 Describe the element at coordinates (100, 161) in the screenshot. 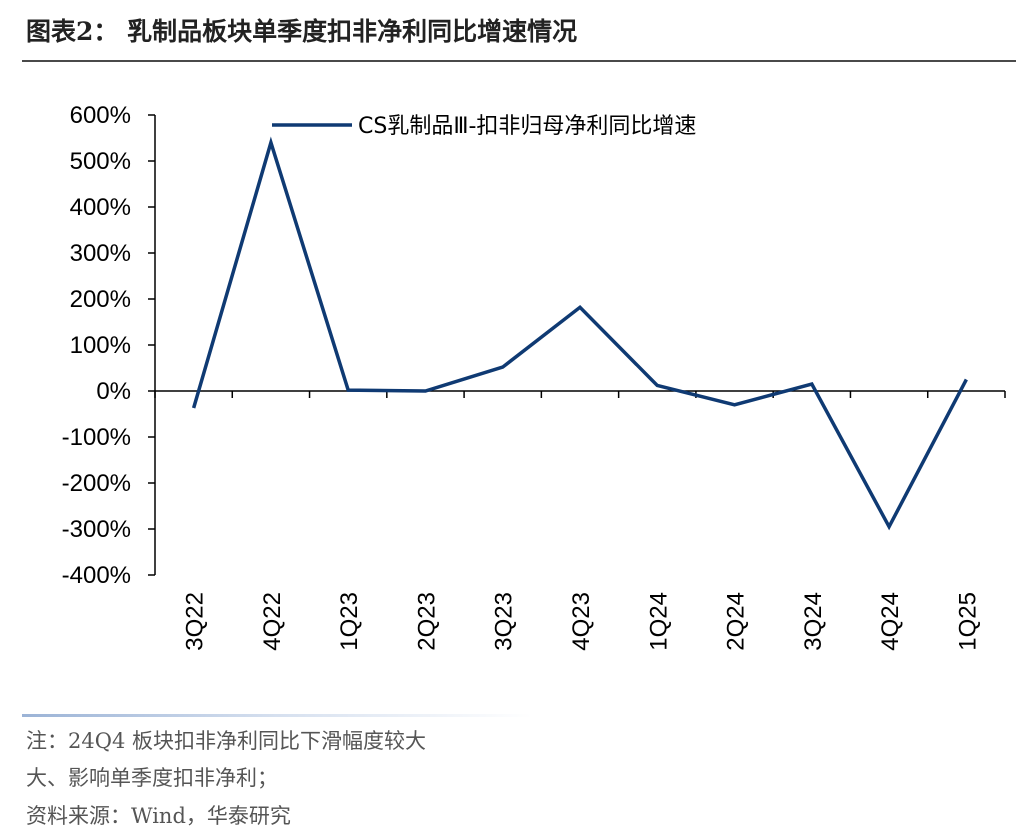

I see `y-tick-label: 500%` at that location.